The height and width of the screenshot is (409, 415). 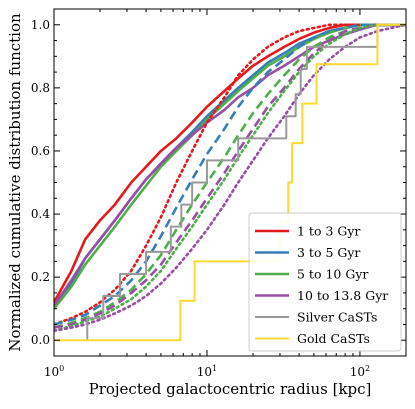 What do you see at coordinates (332, 274) in the screenshot?
I see `legend-label: 5 to 10 Gyr` at bounding box center [332, 274].